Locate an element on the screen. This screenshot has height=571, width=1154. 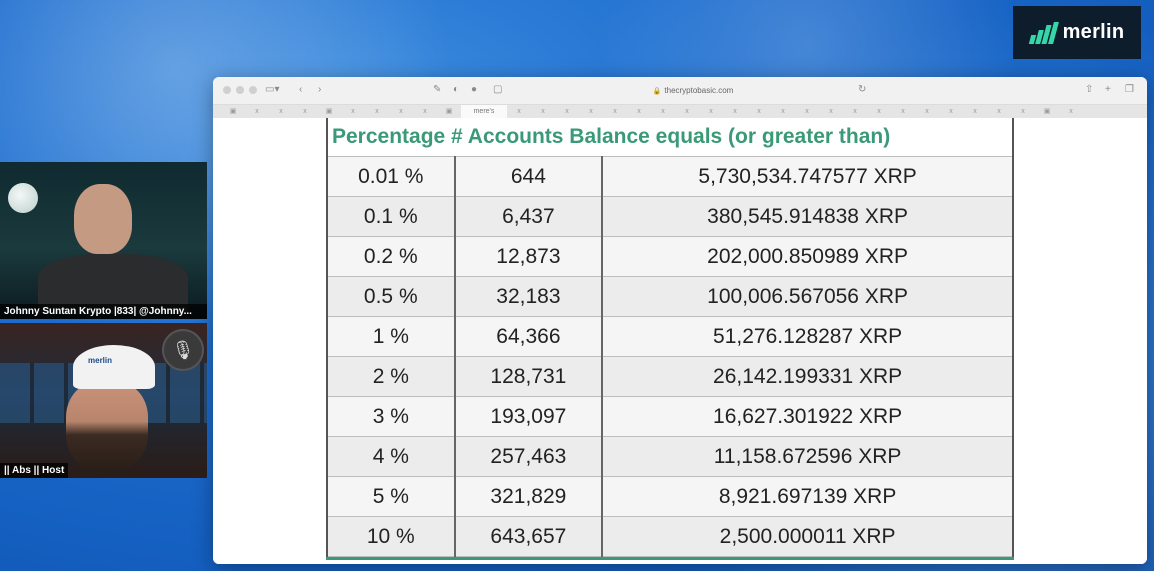
reader-icon: ▢ is located at coordinates (498, 89).